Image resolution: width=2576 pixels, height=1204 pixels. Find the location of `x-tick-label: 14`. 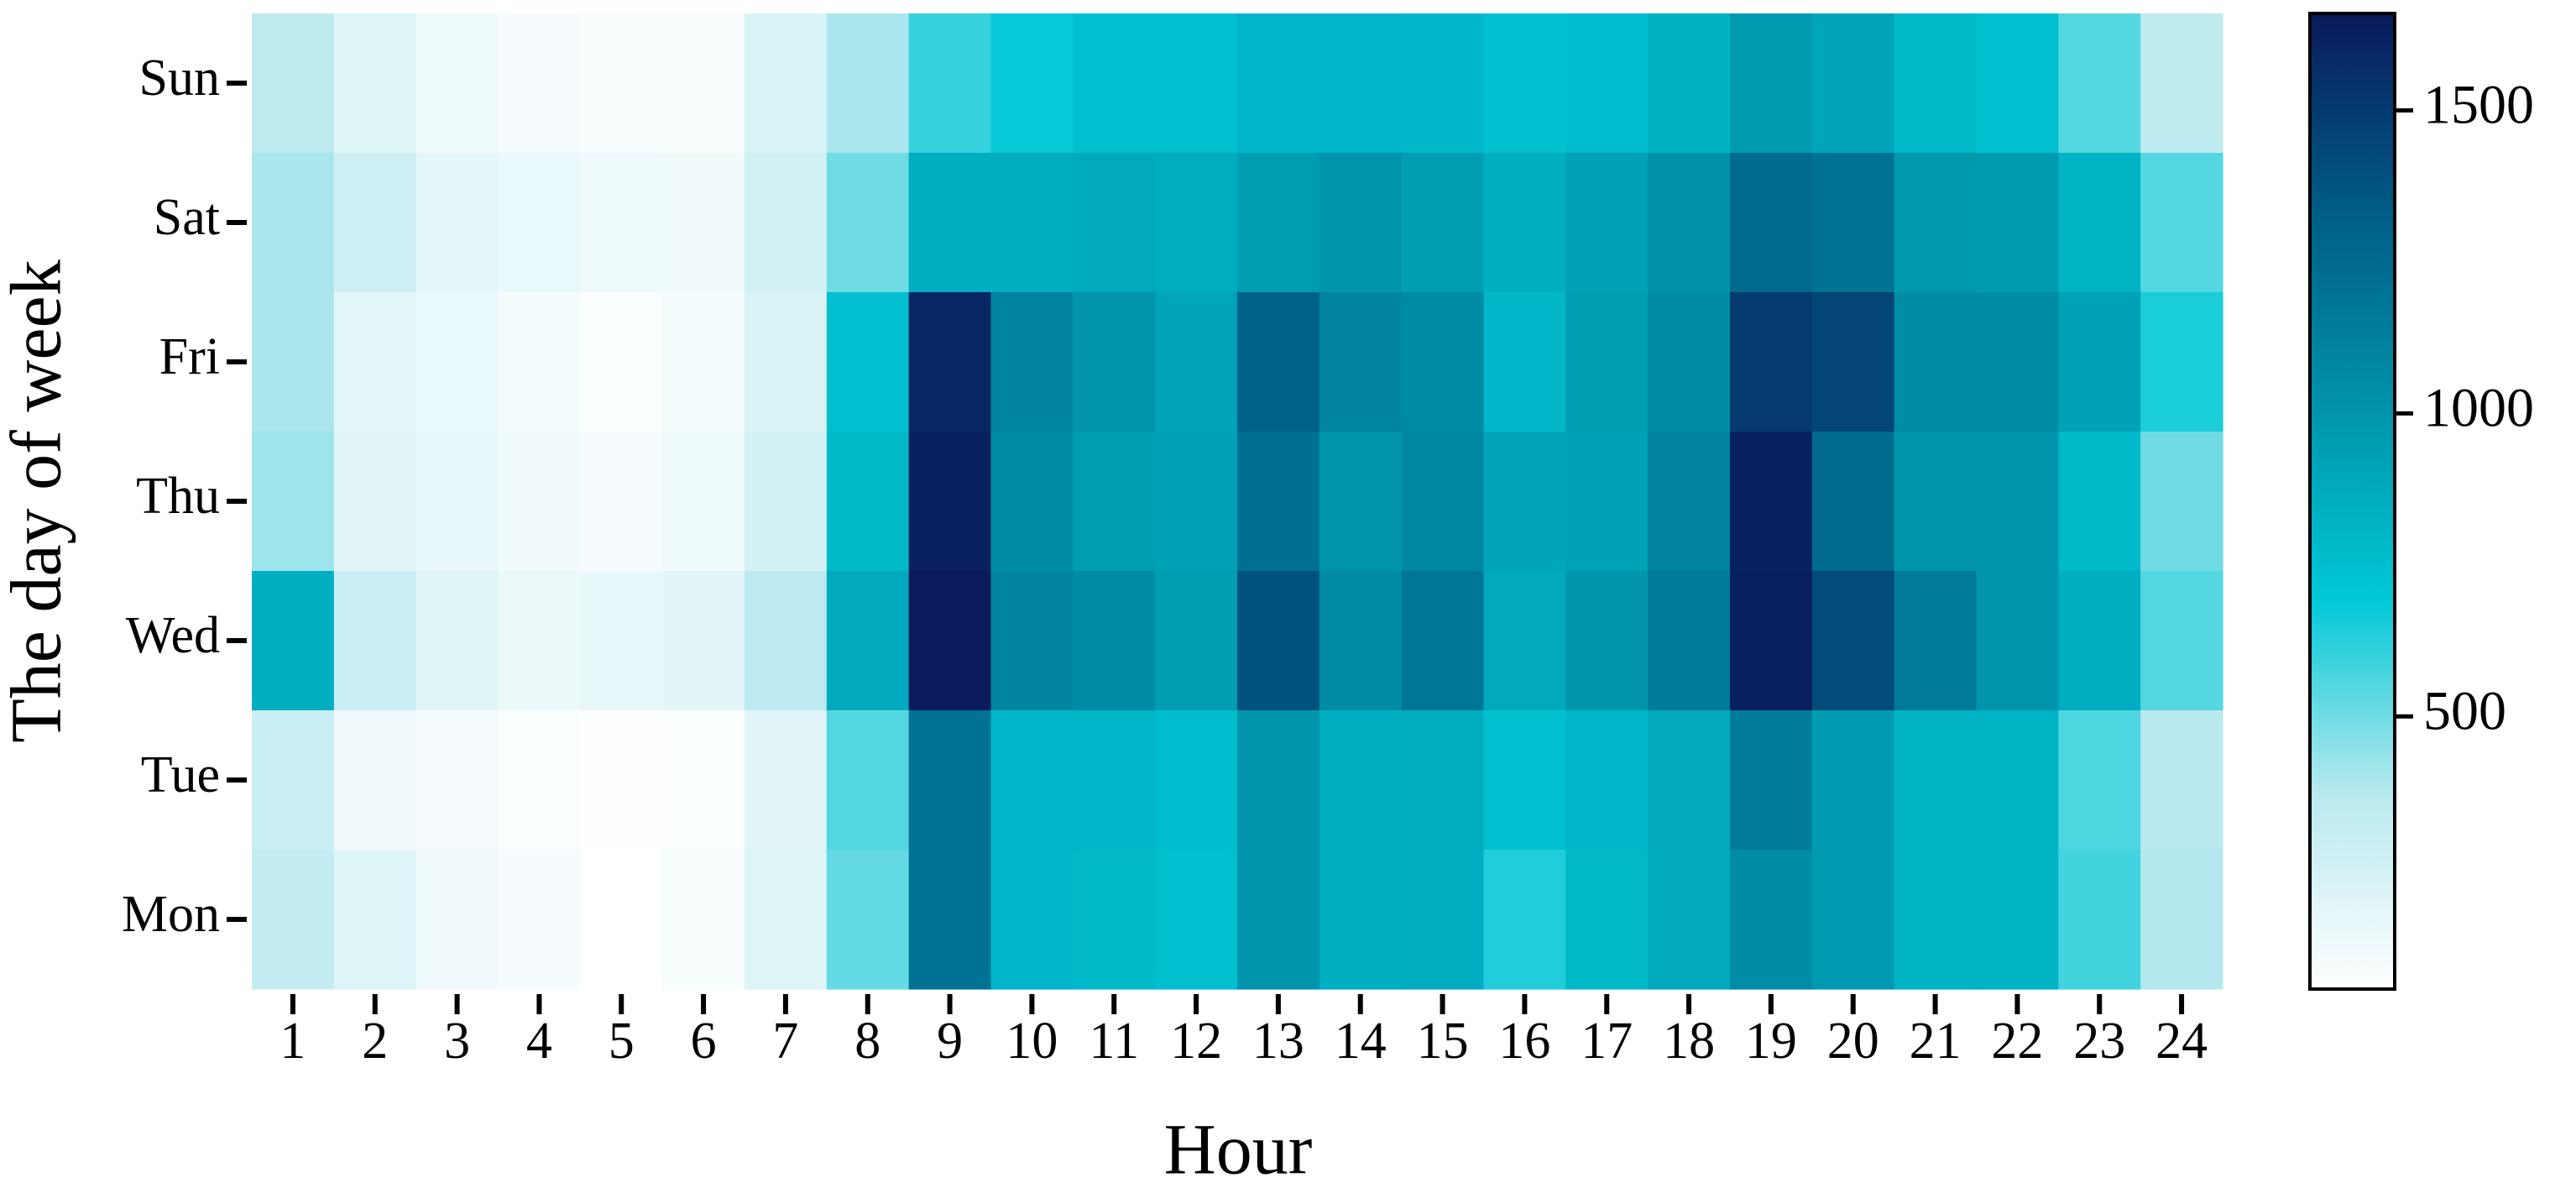

x-tick-label: 14 is located at coordinates (1361, 1041).